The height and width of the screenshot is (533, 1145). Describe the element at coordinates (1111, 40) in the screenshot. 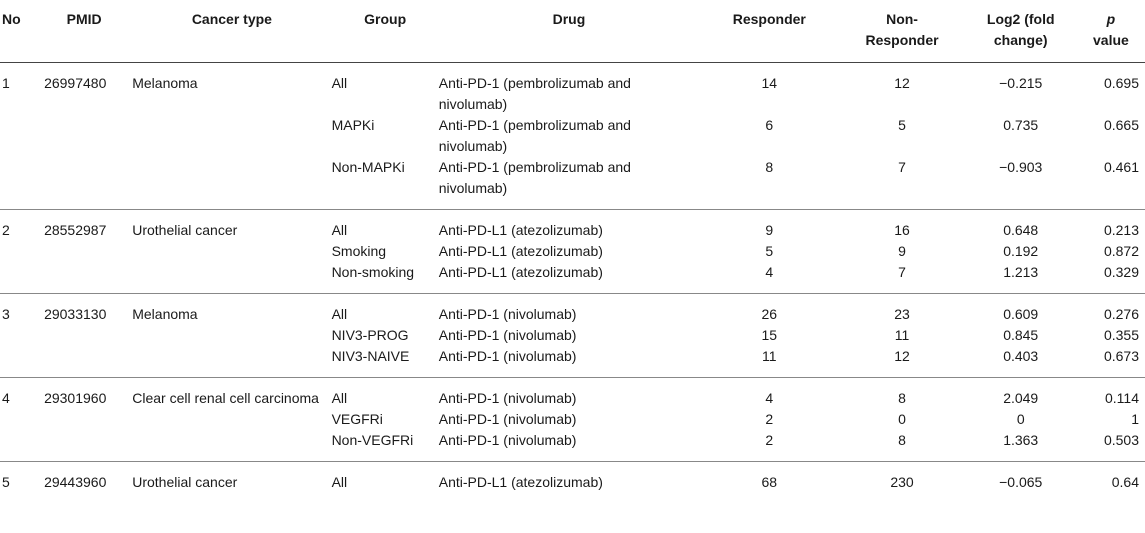

I see `header-p-line2: value` at that location.